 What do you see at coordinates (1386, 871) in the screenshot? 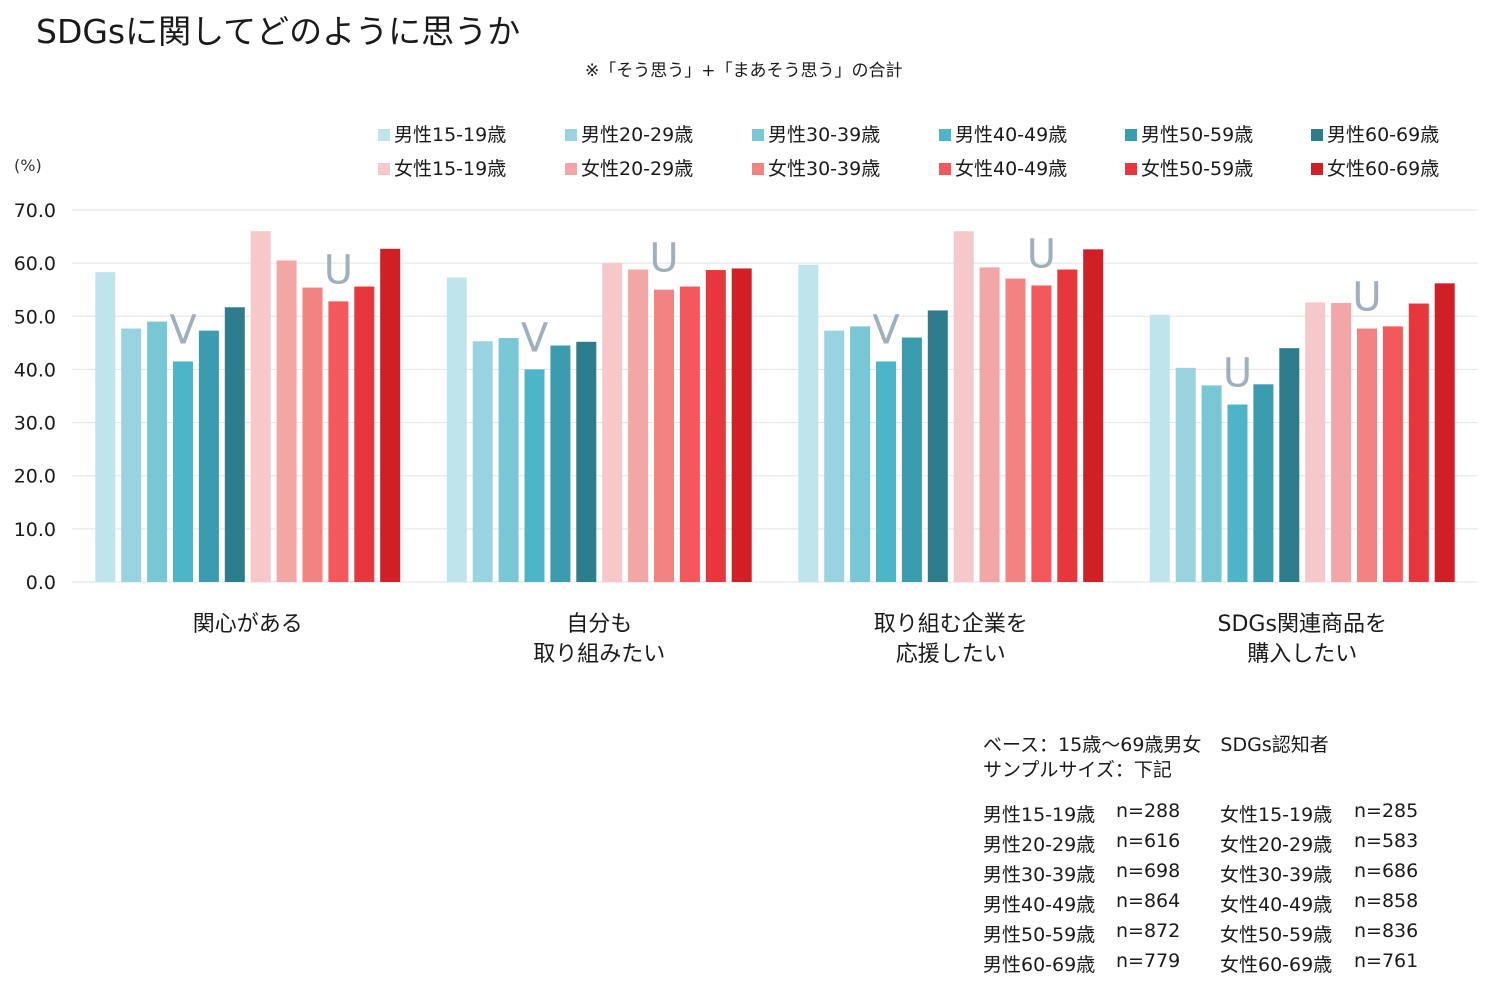
I see `sample-size-value: n=686` at bounding box center [1386, 871].